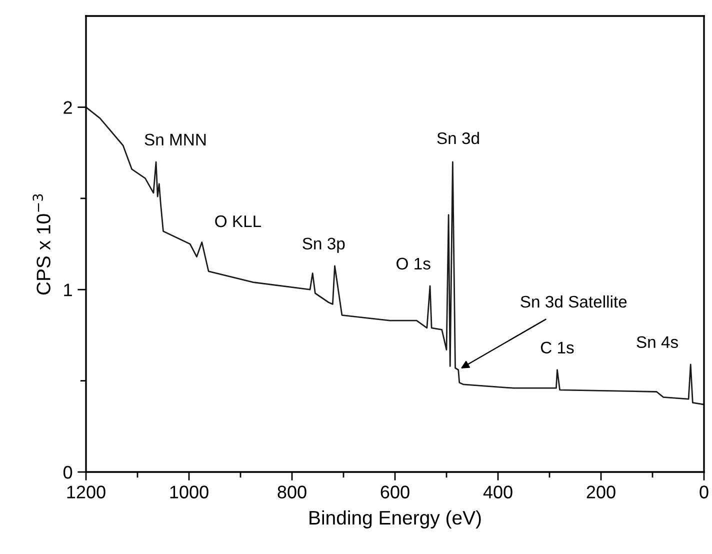 Image resolution: width=712 pixels, height=554 pixels. What do you see at coordinates (573, 301) in the screenshot?
I see `annotation: Sn 3d Satellite` at bounding box center [573, 301].